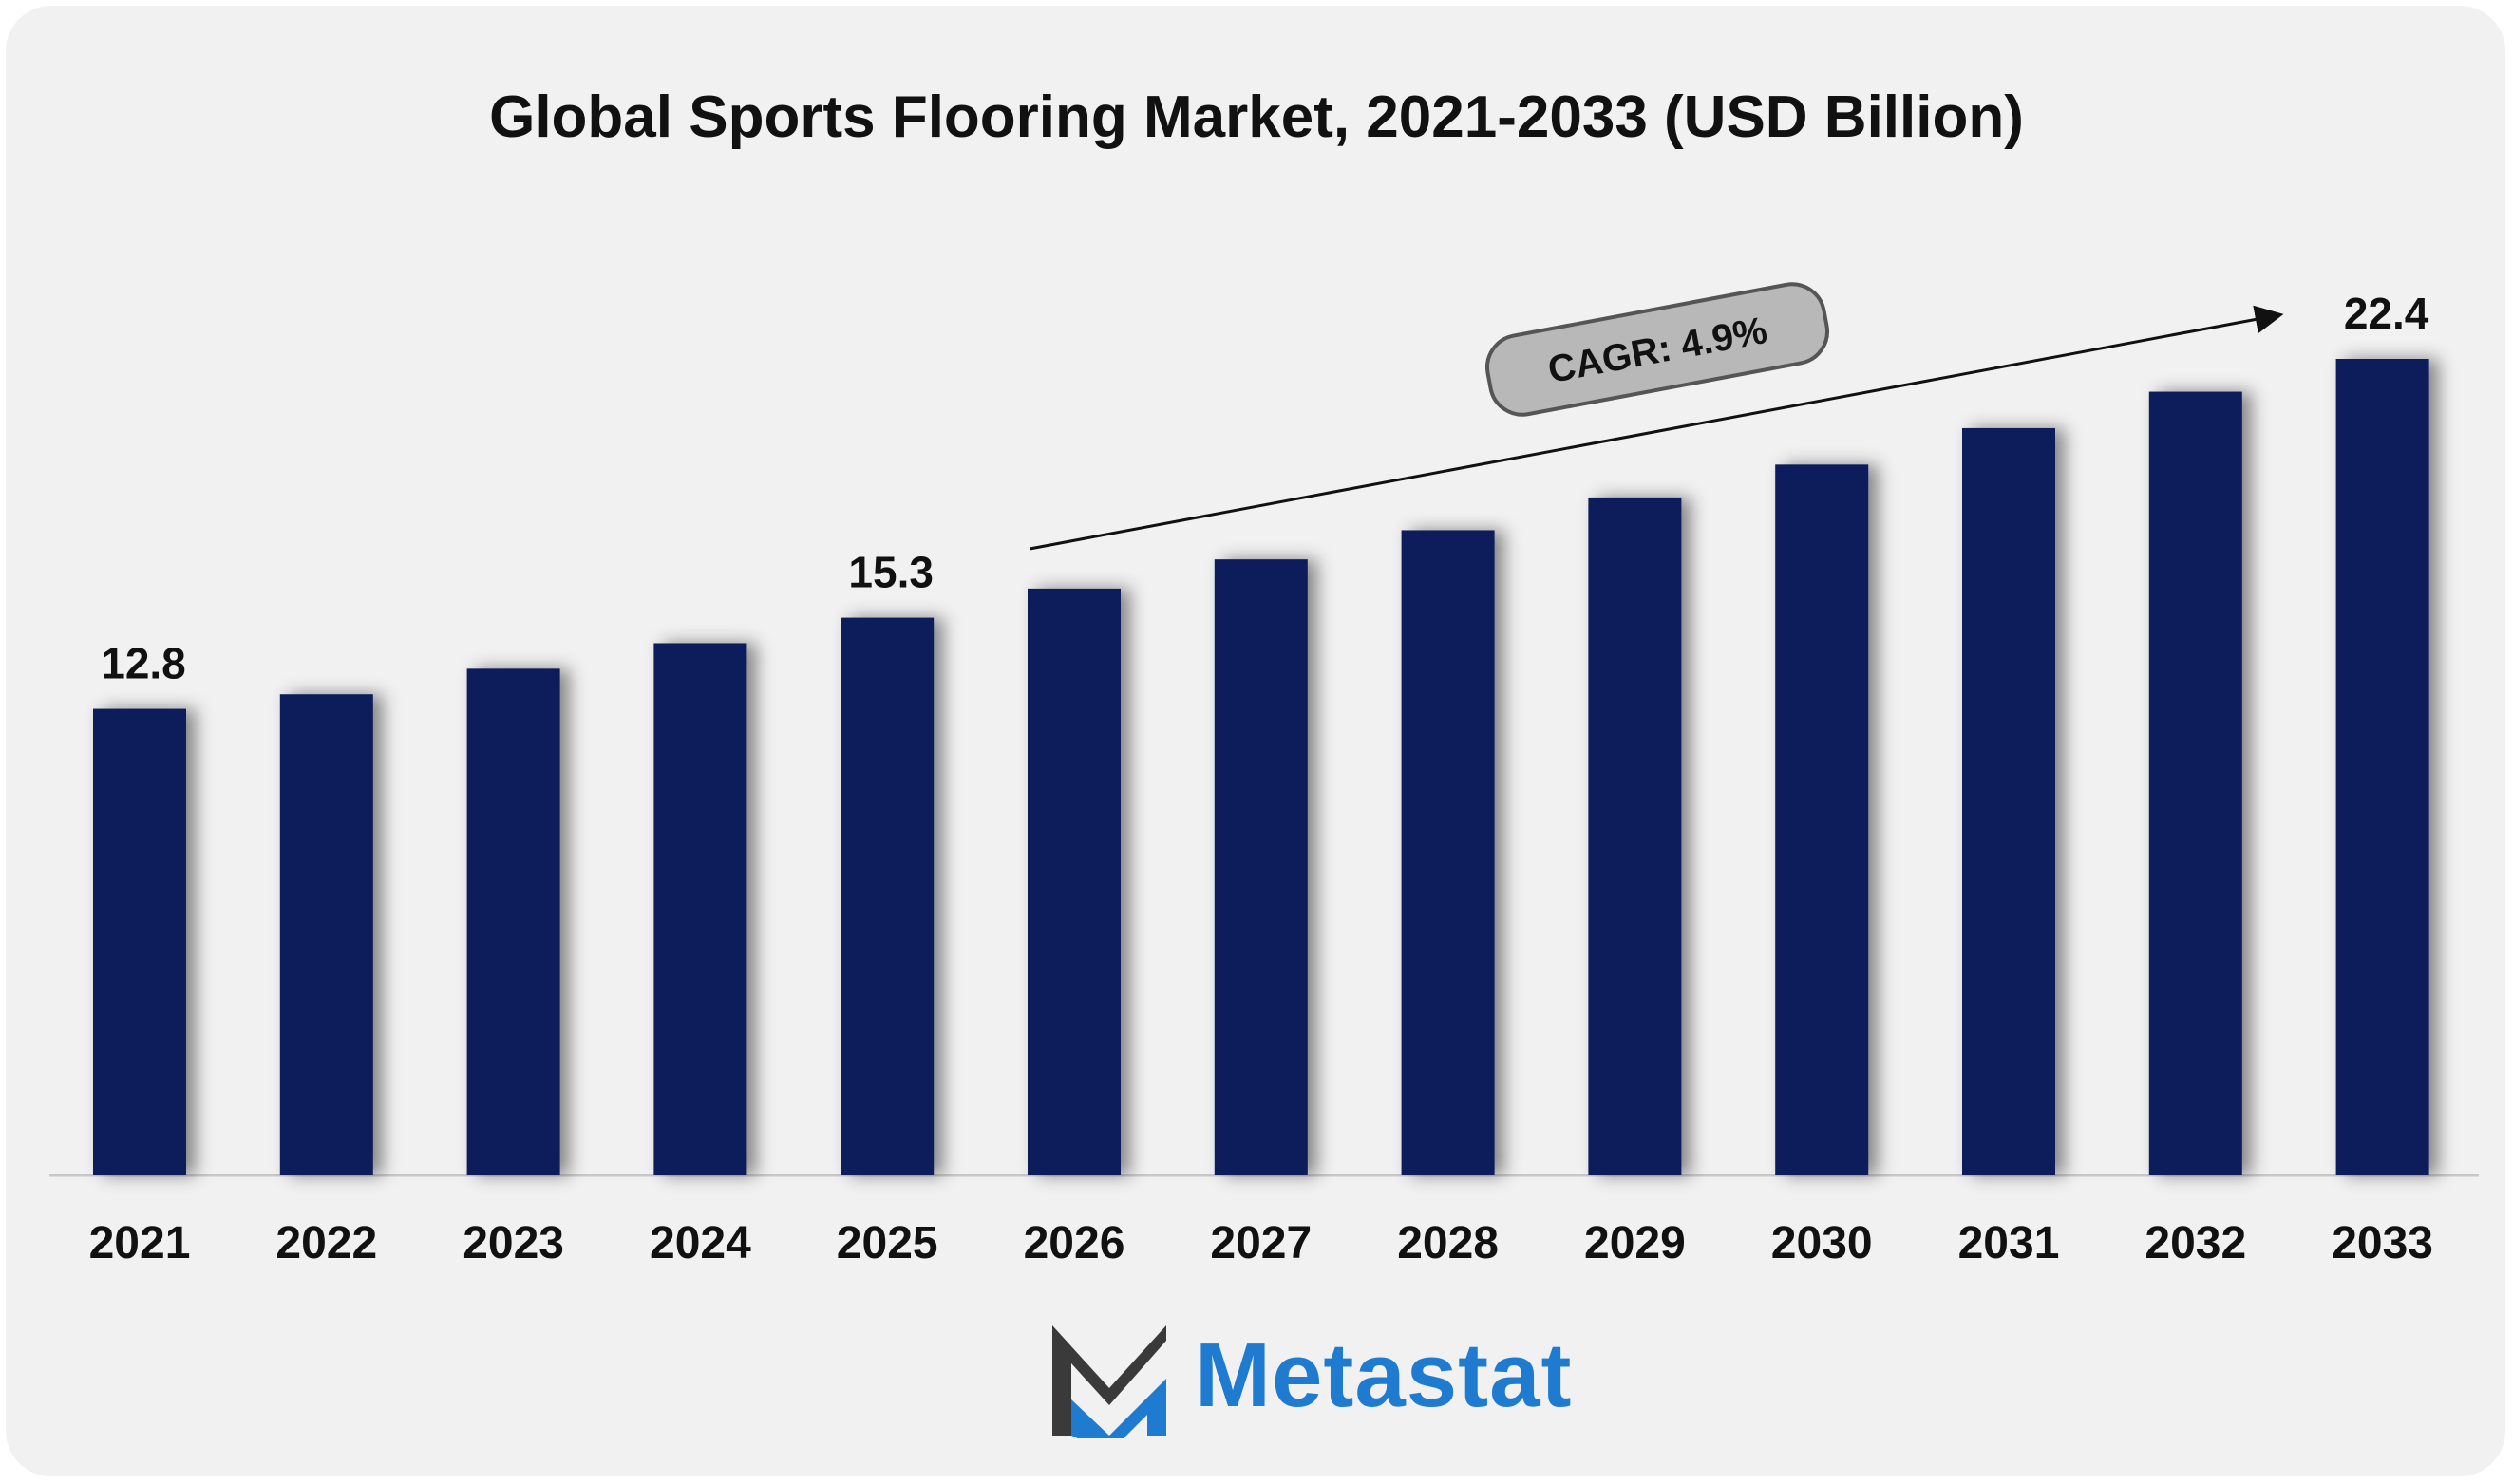 This screenshot has width=2513, height=1484. What do you see at coordinates (140, 941) in the screenshot?
I see `bar-2021` at bounding box center [140, 941].